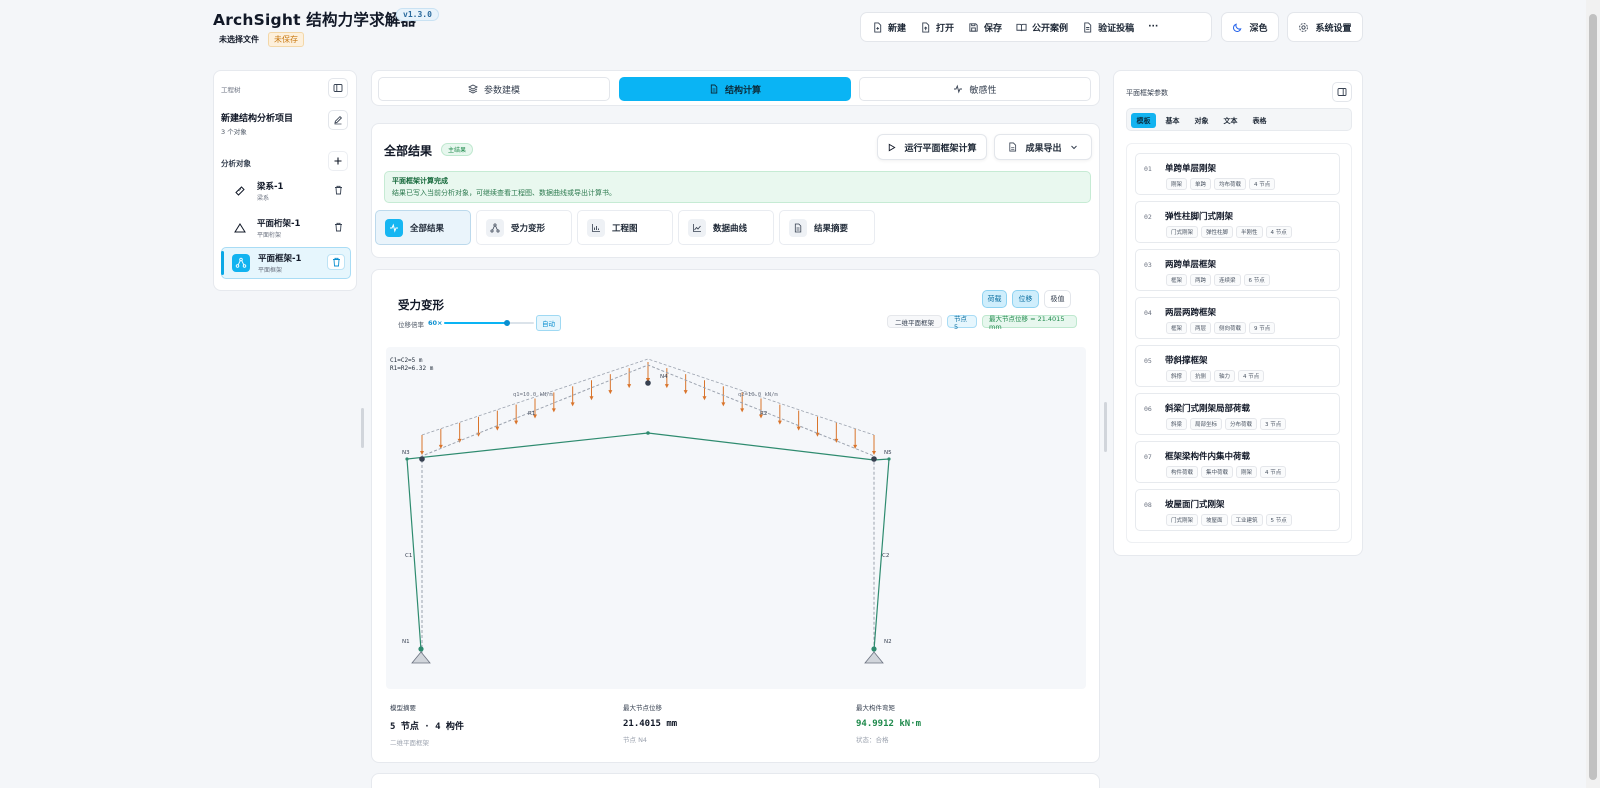  I want to click on template-item: 02 弹性柱脚门式刚架 门式刚架 弹性柱脚 半刚性 4 节点, so click(1237, 222).